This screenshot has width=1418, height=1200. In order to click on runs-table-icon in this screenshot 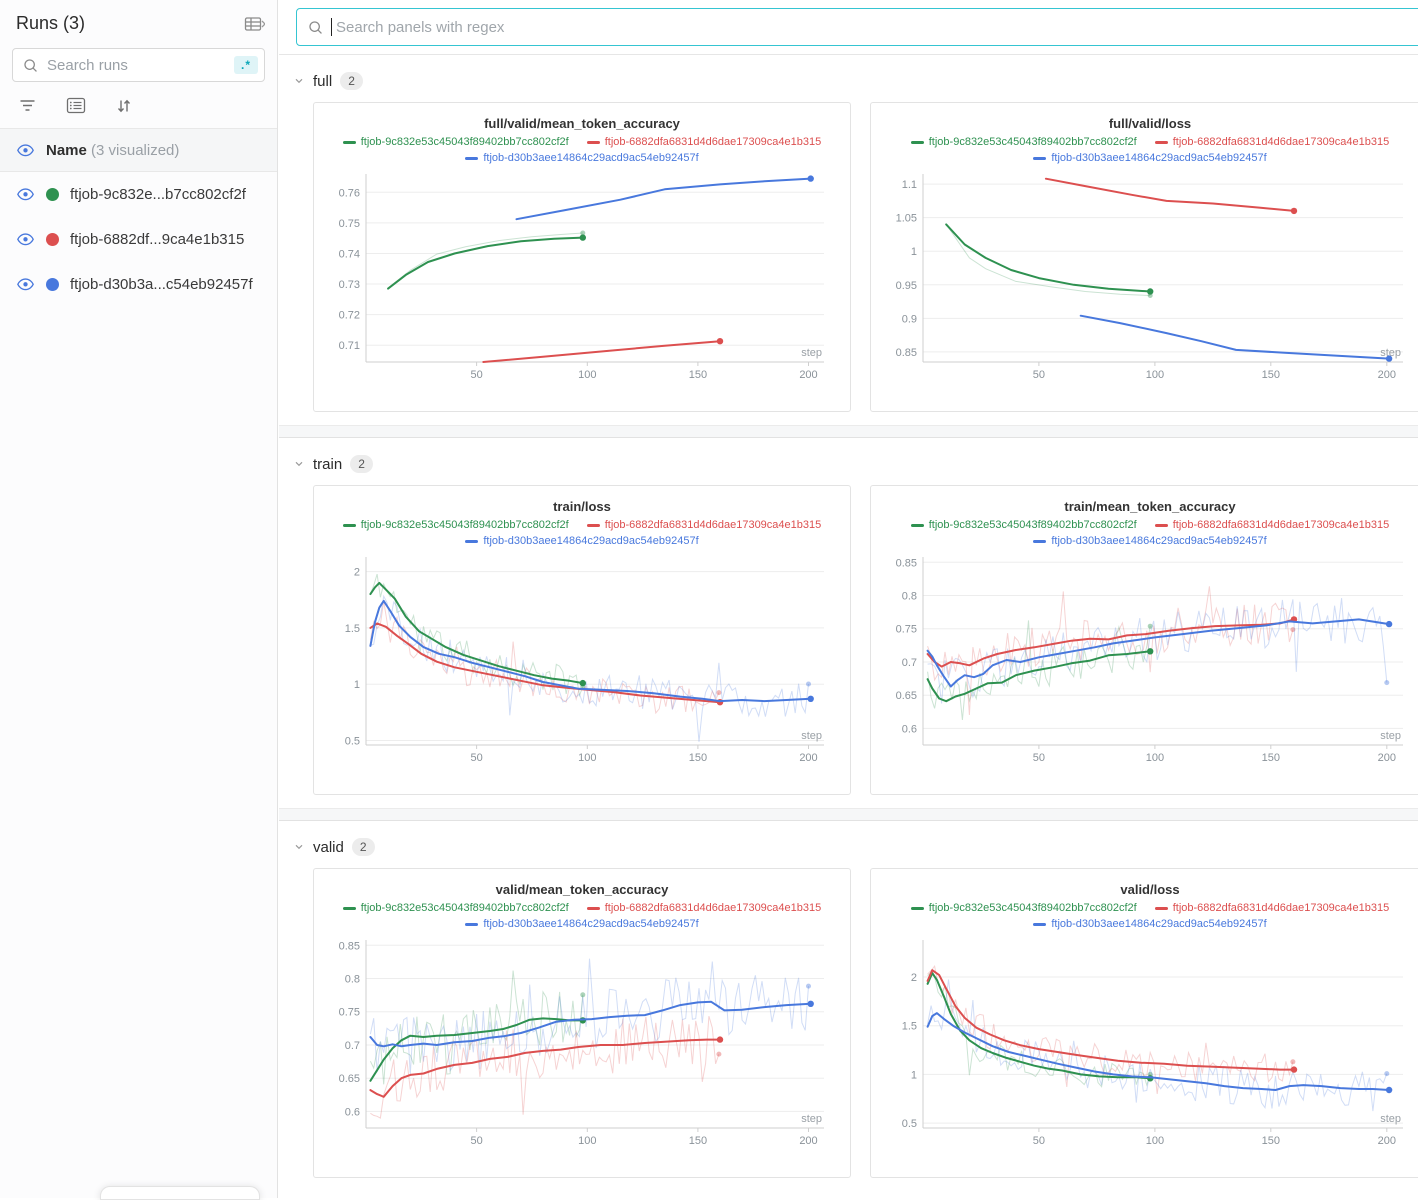, I will do `click(254, 24)`.